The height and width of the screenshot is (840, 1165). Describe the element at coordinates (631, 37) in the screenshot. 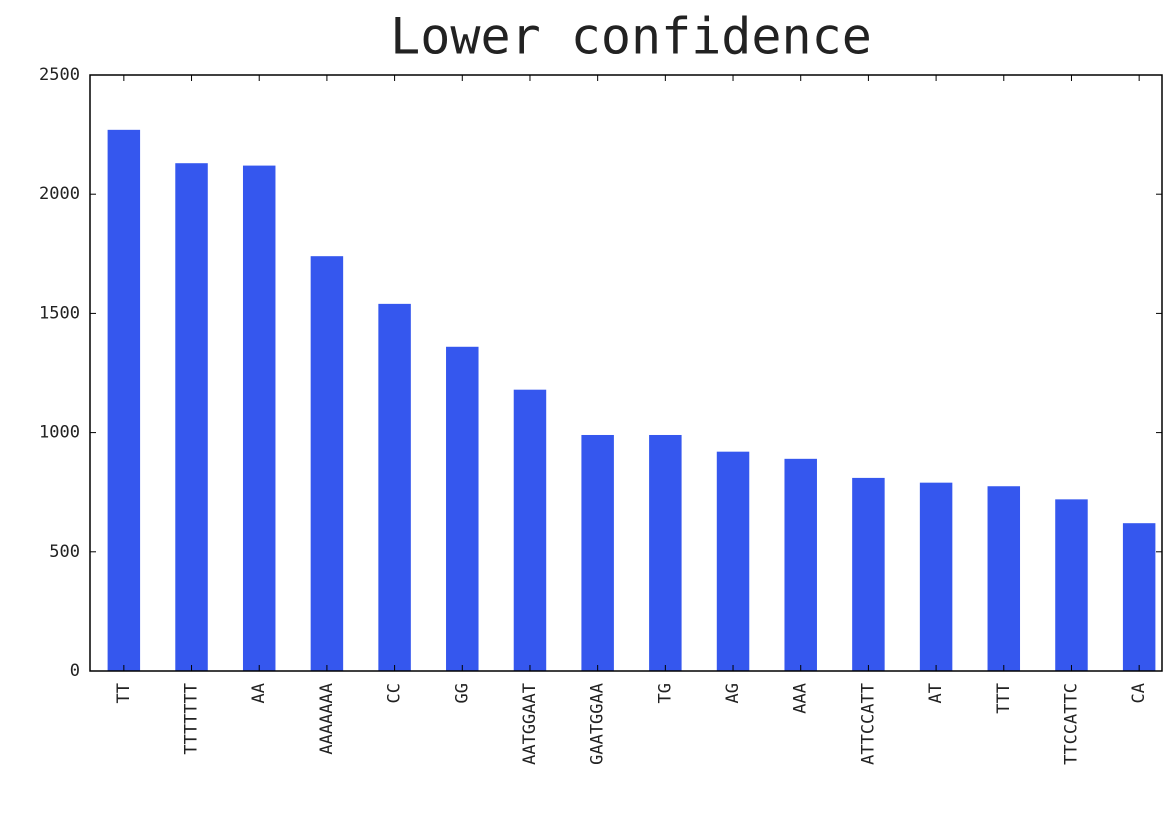

I see `chart-title: Lower confidence` at that location.